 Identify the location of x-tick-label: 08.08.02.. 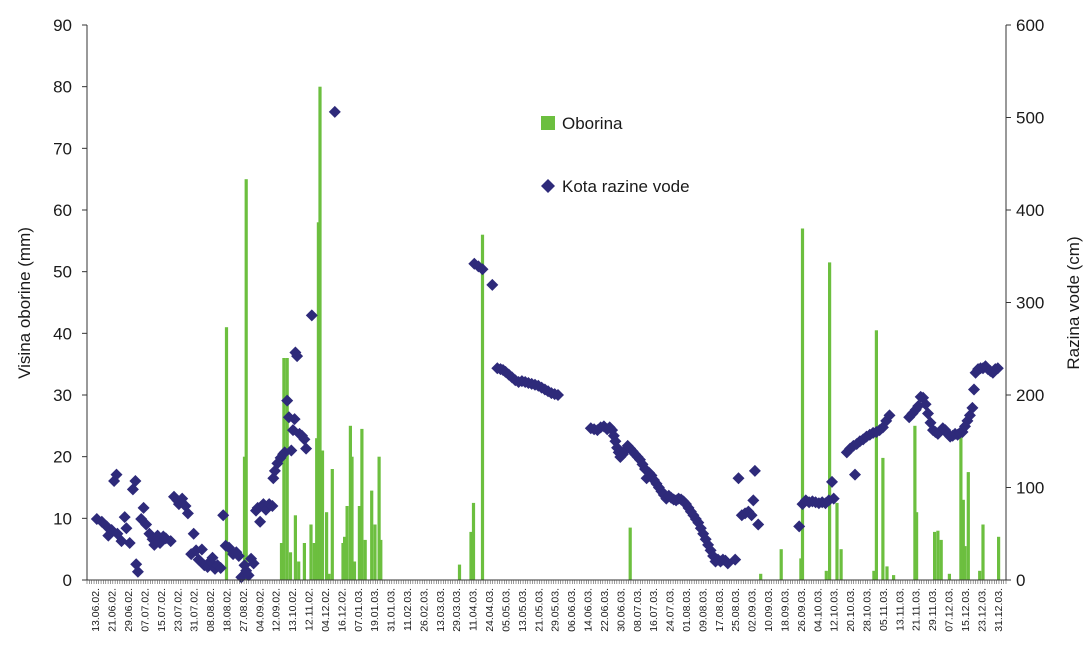
(211, 610).